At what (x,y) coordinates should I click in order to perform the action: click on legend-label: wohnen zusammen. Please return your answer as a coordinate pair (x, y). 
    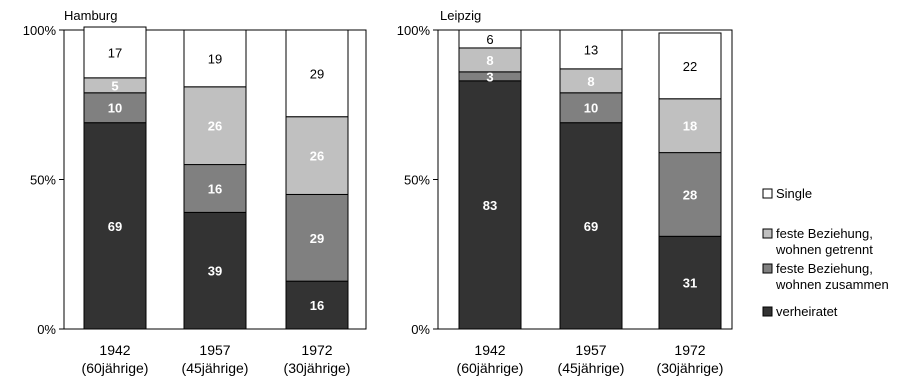
    Looking at the image, I should click on (832, 284).